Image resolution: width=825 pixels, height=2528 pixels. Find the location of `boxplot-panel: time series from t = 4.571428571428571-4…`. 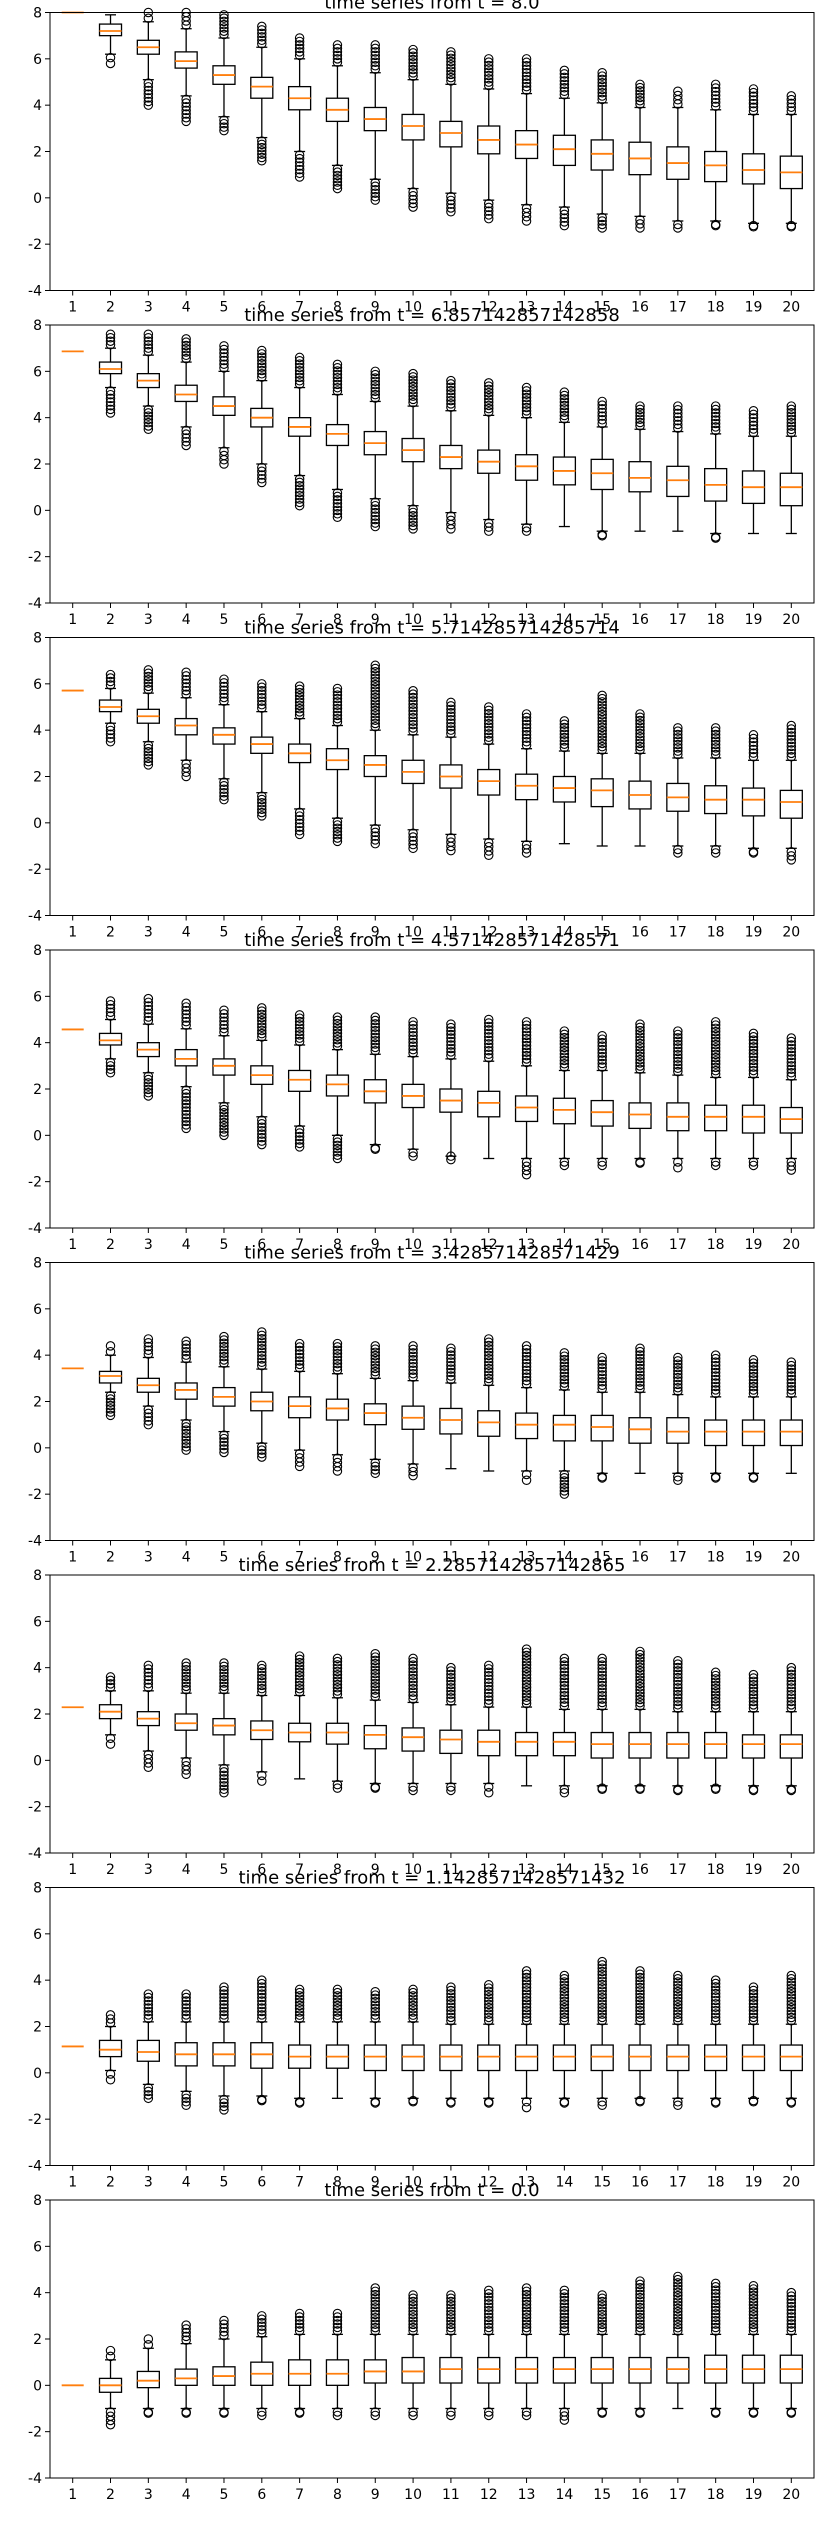

boxplot-panel: time series from t = 4.571428571428571-4… is located at coordinates (421, 1091).